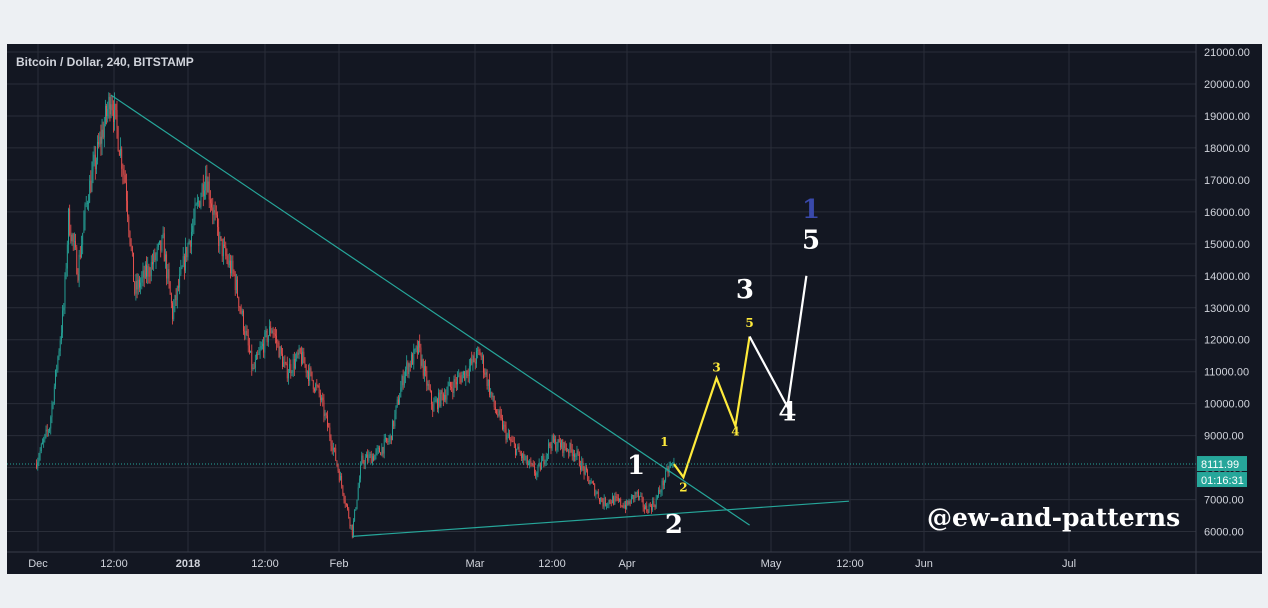  I want to click on y-tick-label: 9000.00, so click(1224, 437).